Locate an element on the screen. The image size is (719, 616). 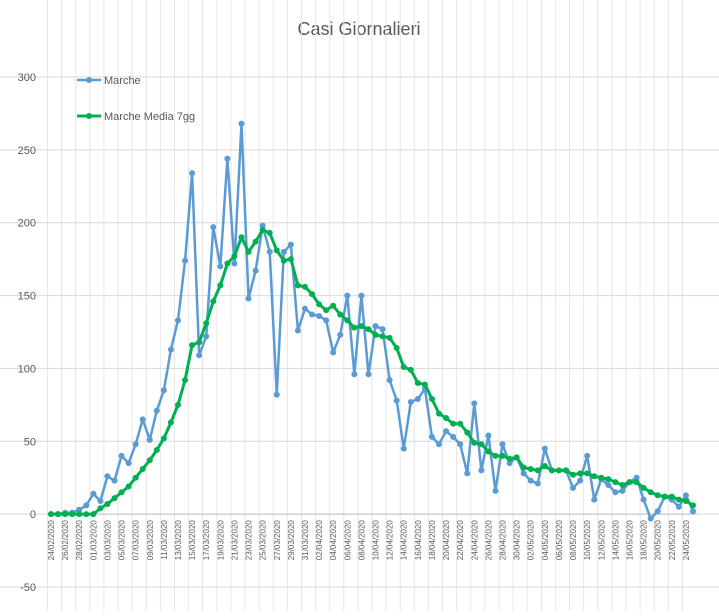
x-tick-label: 21/03/2020 is located at coordinates (234, 540).